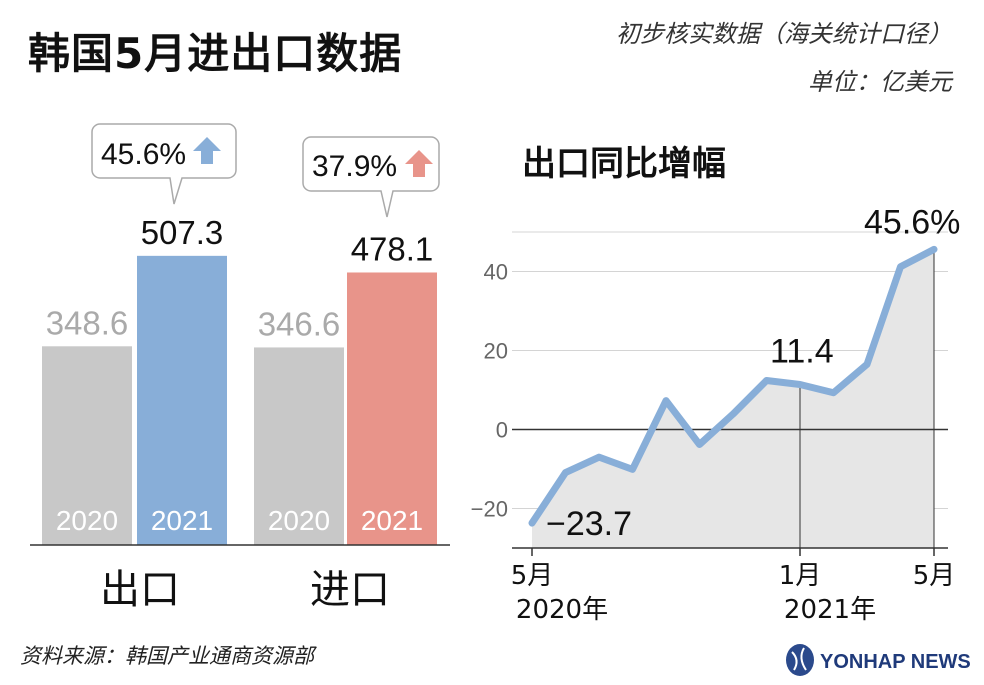  Describe the element at coordinates (182, 400) in the screenshot. I see `bar-export-2021` at that location.